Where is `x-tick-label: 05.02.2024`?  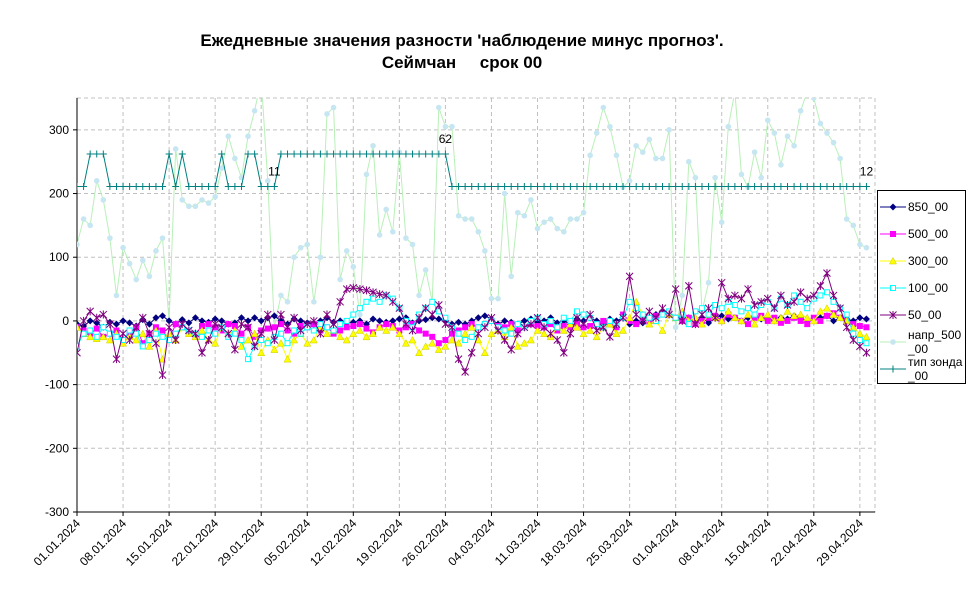
x-tick-label: 05.02.2024 is located at coordinates (287, 542).